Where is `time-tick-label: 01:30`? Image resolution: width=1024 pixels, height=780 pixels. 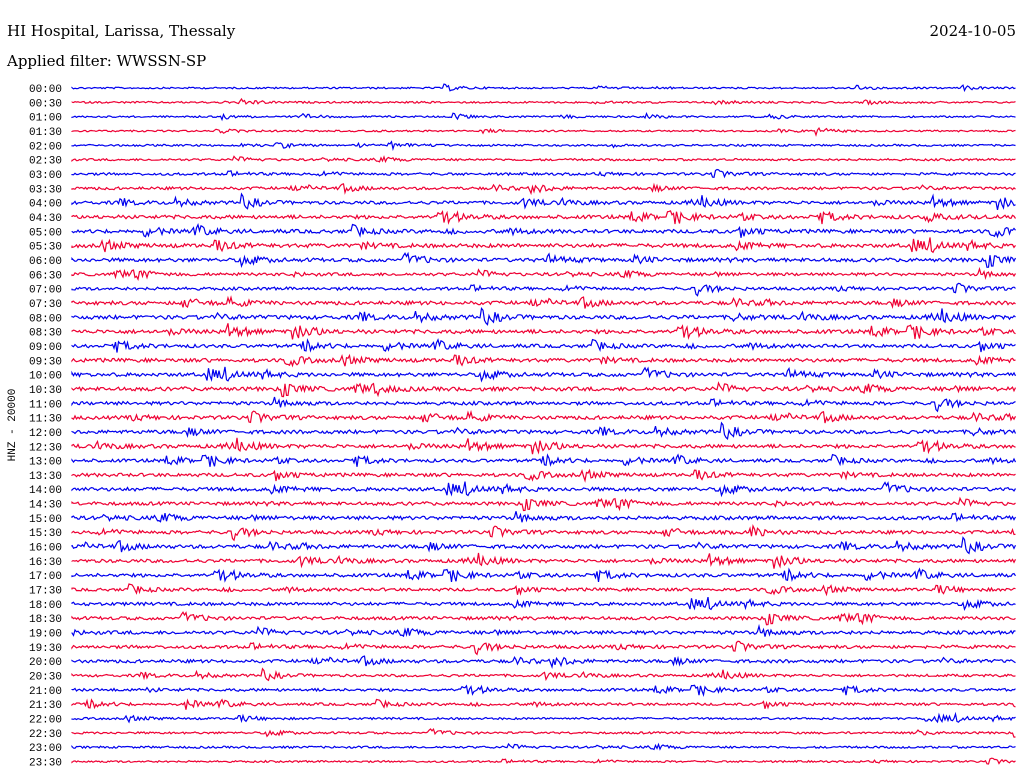 time-tick-label: 01:30 is located at coordinates (45, 133).